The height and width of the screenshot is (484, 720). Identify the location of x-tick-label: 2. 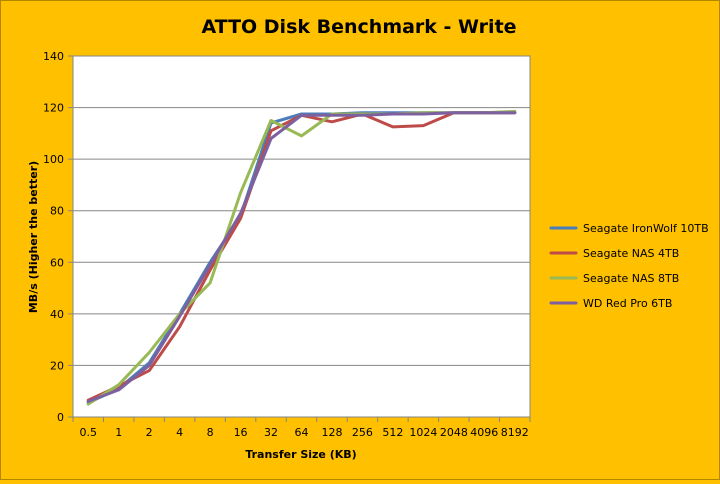
(149, 432).